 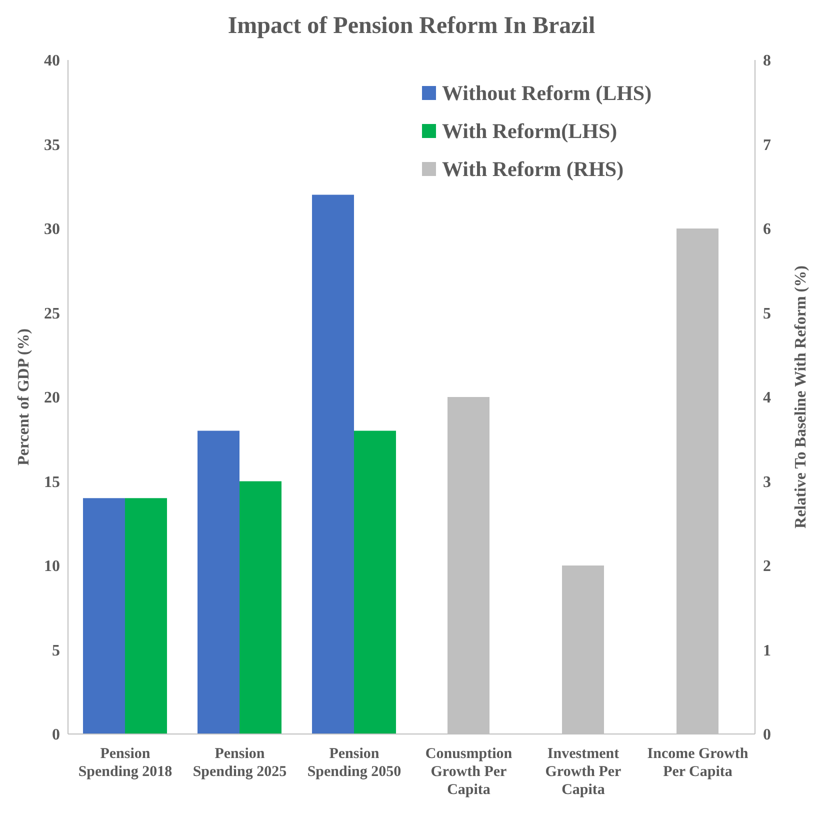 I want to click on y-tick-label: 35, so click(x=52, y=145).